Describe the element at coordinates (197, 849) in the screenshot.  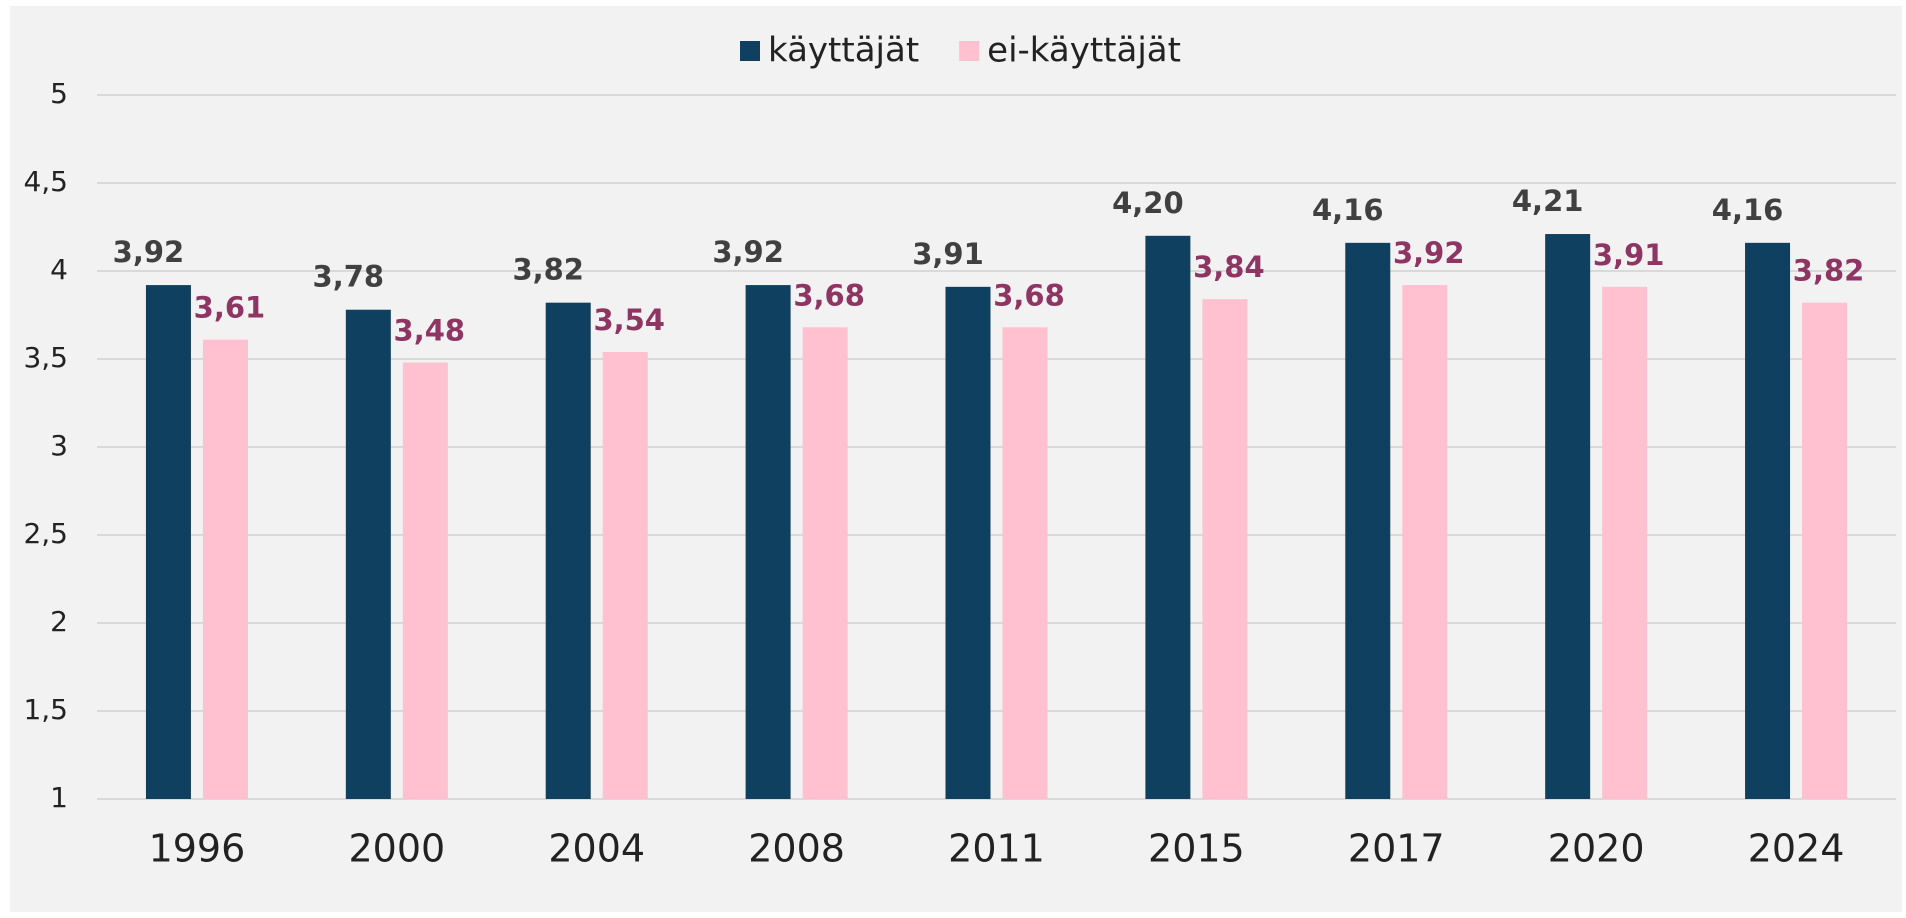
I see `x-tick-label: 1996` at that location.